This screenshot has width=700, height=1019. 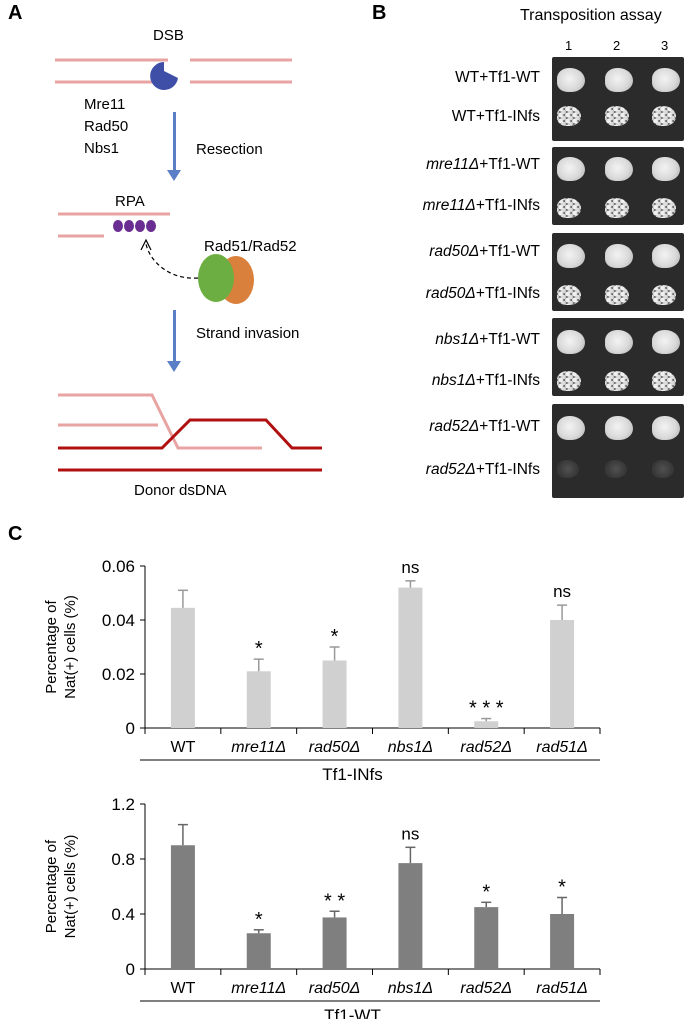 What do you see at coordinates (497, 77) in the screenshot?
I see `row-label-wt-tf1-wt: WT+Tf1-WT` at bounding box center [497, 77].